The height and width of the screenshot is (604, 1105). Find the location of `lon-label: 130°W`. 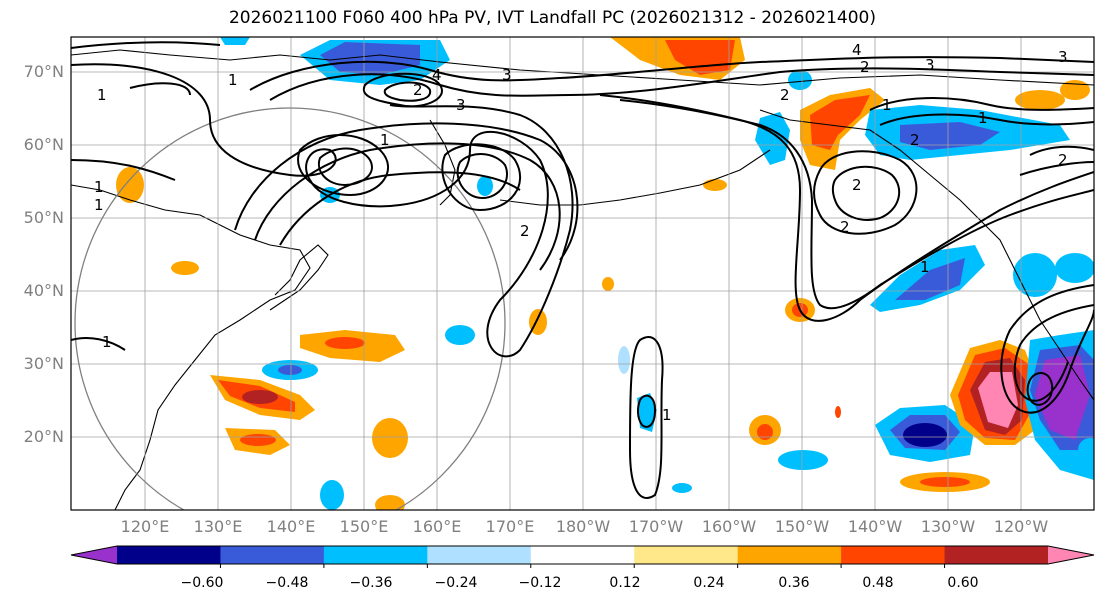

lon-label: 130°W is located at coordinates (948, 526).